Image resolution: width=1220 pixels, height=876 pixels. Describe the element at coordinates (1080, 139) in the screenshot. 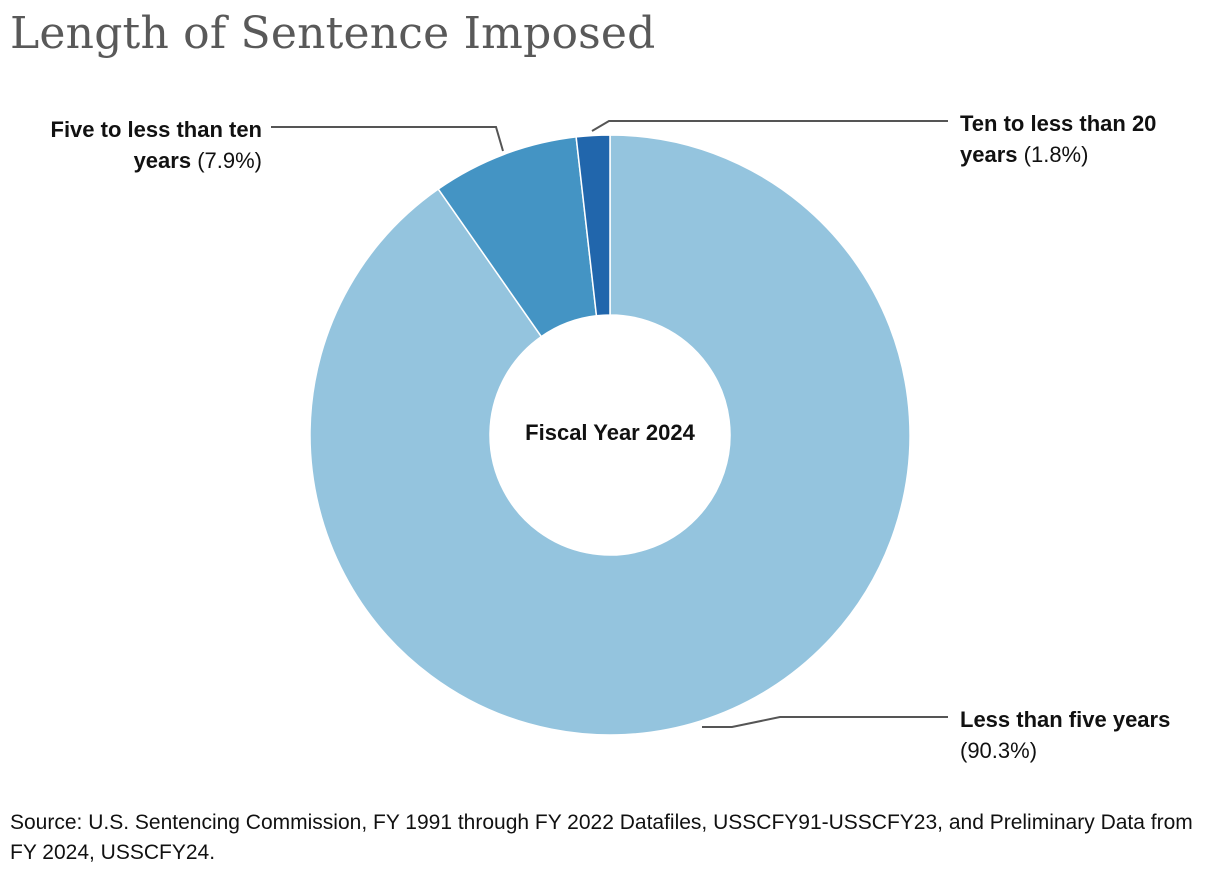

I see `slice-label-ten-to-twenty: Ten to less than 20 years (1.8%)` at that location.